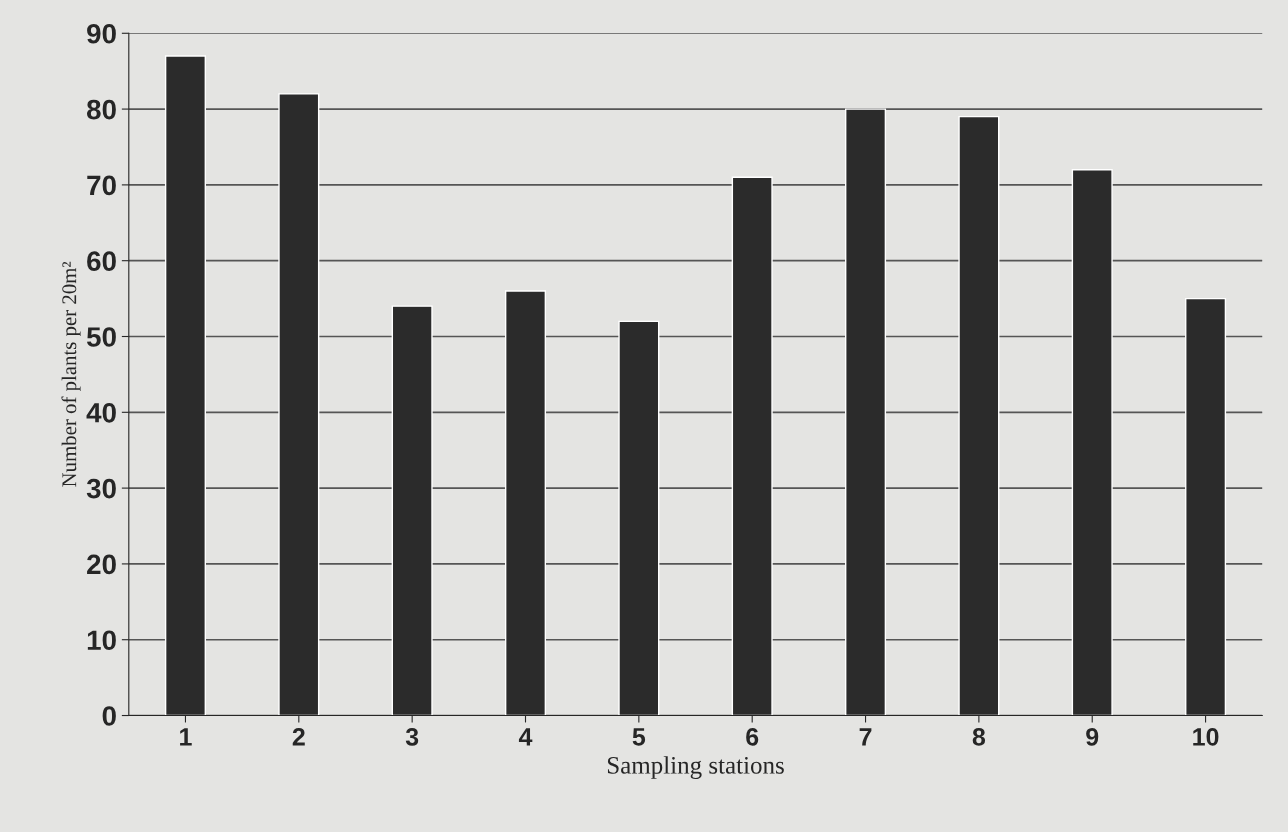  What do you see at coordinates (186, 737) in the screenshot?
I see `x-tick-label: 1` at bounding box center [186, 737].